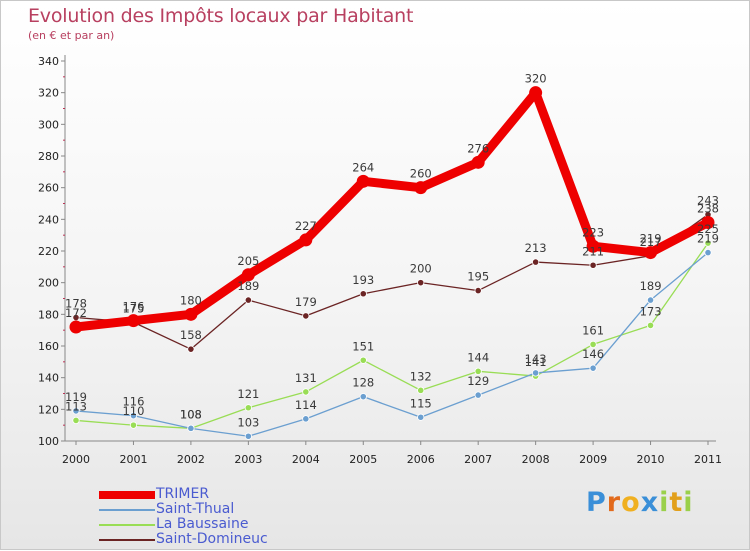 The height and width of the screenshot is (551, 750). I want to click on x-tick-label: 2005, so click(363, 459).